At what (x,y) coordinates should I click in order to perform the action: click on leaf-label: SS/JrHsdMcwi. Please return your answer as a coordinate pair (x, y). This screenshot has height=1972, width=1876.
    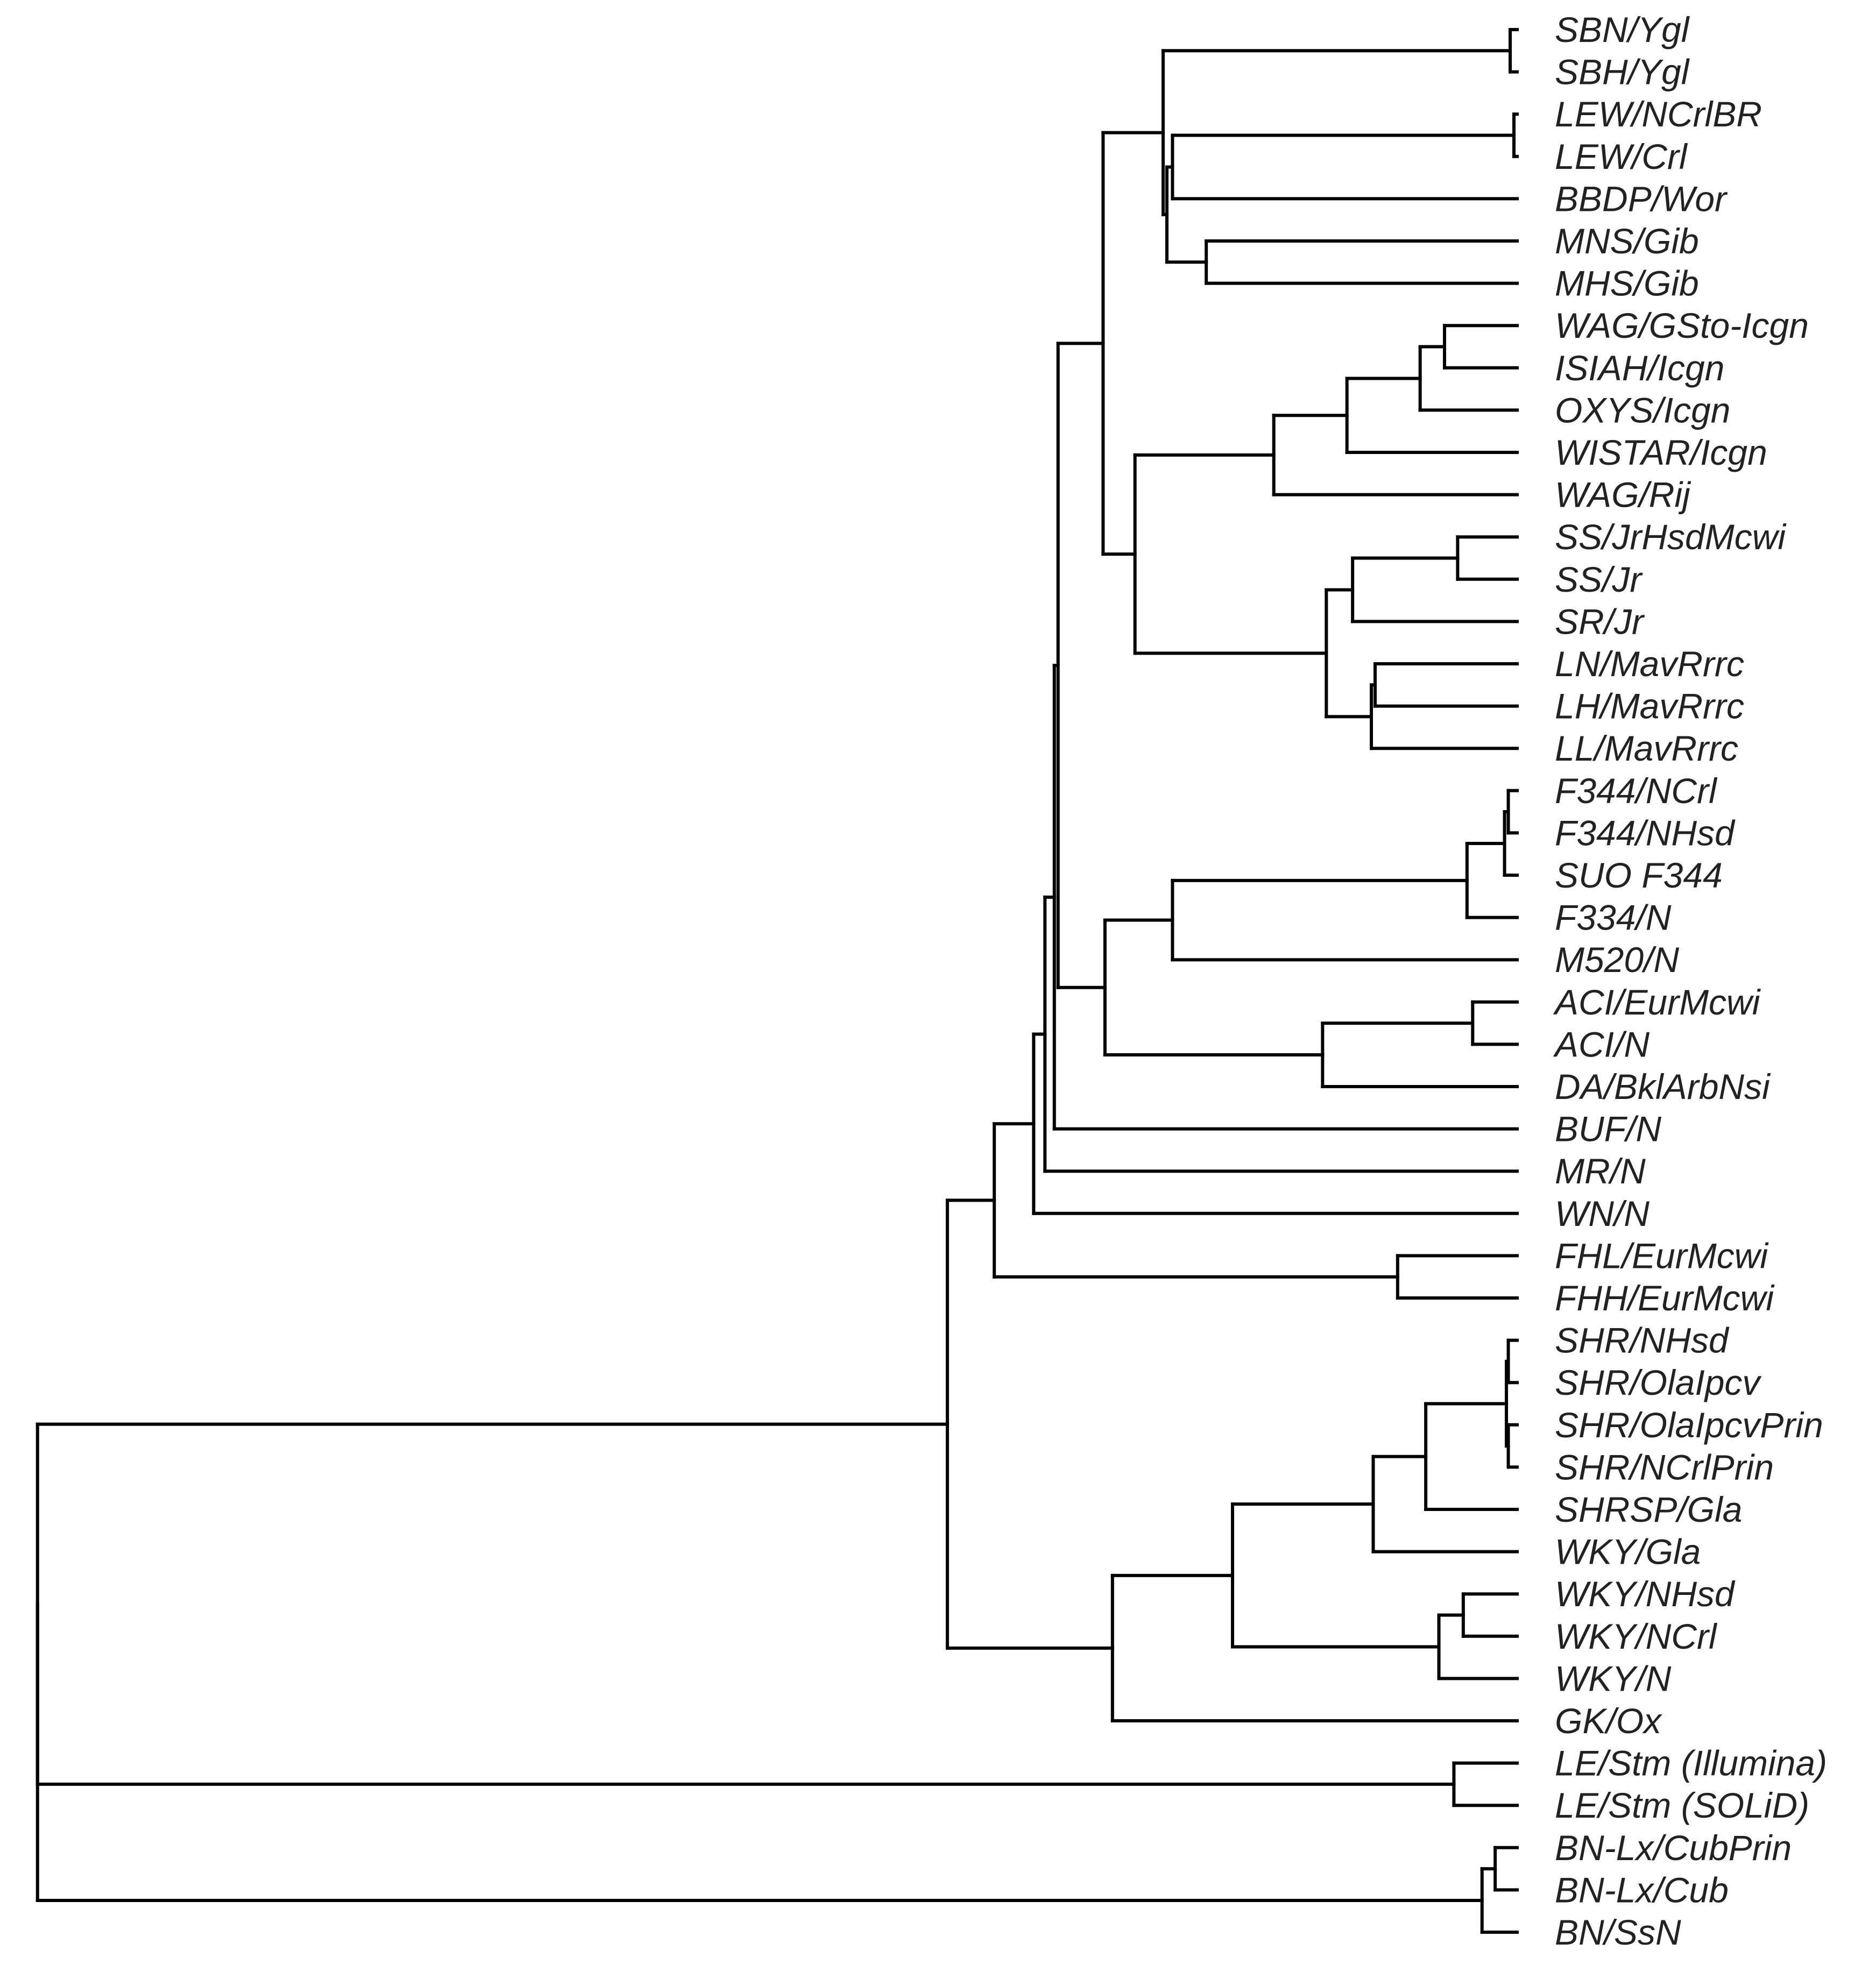
    Looking at the image, I should click on (1671, 537).